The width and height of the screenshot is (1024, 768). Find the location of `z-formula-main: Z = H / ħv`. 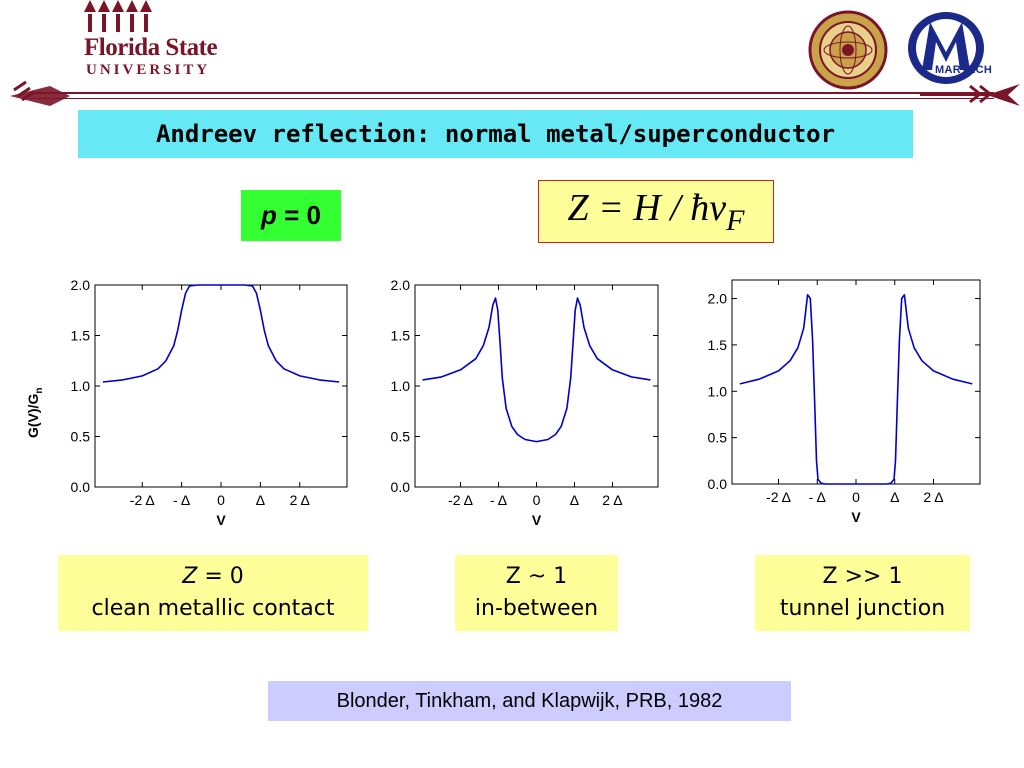

z-formula-main: Z = H / ħv is located at coordinates (647, 208).